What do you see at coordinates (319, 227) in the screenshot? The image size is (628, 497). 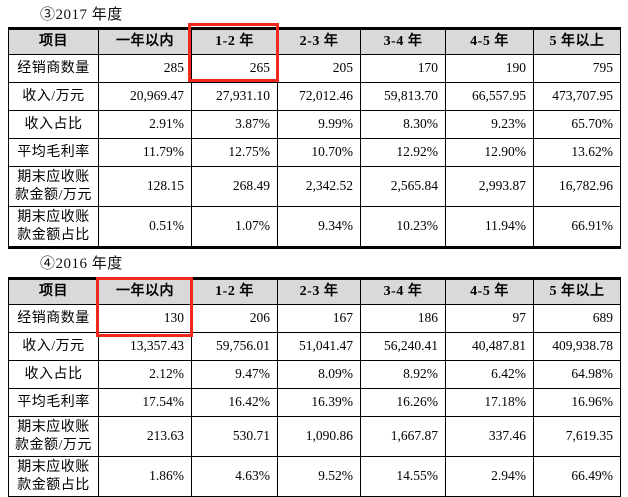 I see `cell: 9.34%` at bounding box center [319, 227].